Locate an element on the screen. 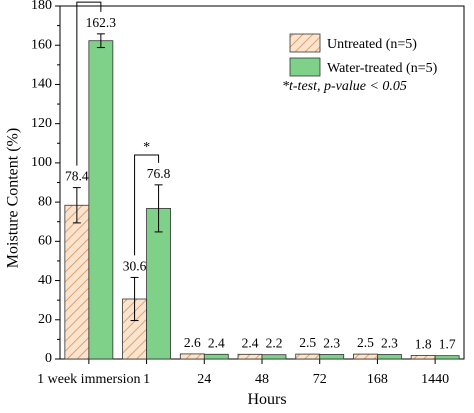  legend: Untreated (n=5) Water-treated (n=5) is located at coordinates (363, 55).